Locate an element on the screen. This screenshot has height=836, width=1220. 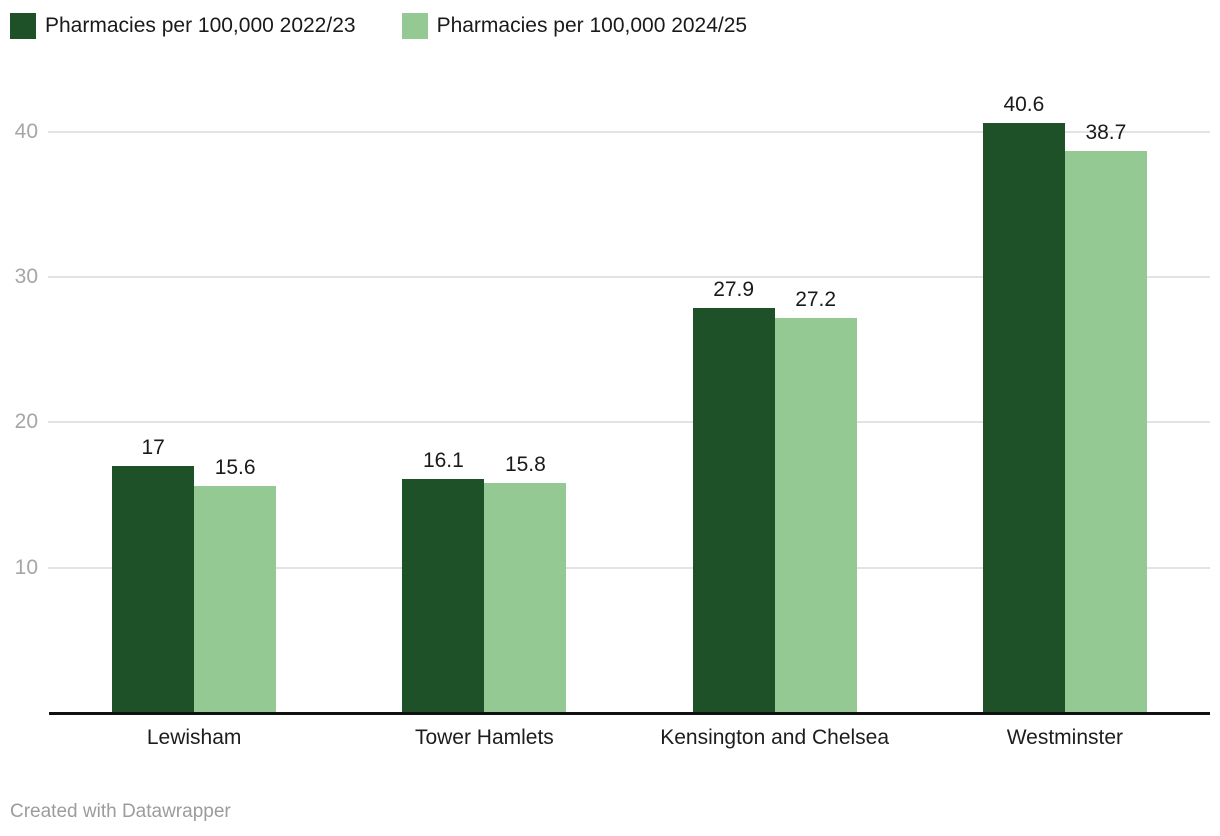
legend-label: Pharmacies per 100,000 2024/25 is located at coordinates (592, 25).